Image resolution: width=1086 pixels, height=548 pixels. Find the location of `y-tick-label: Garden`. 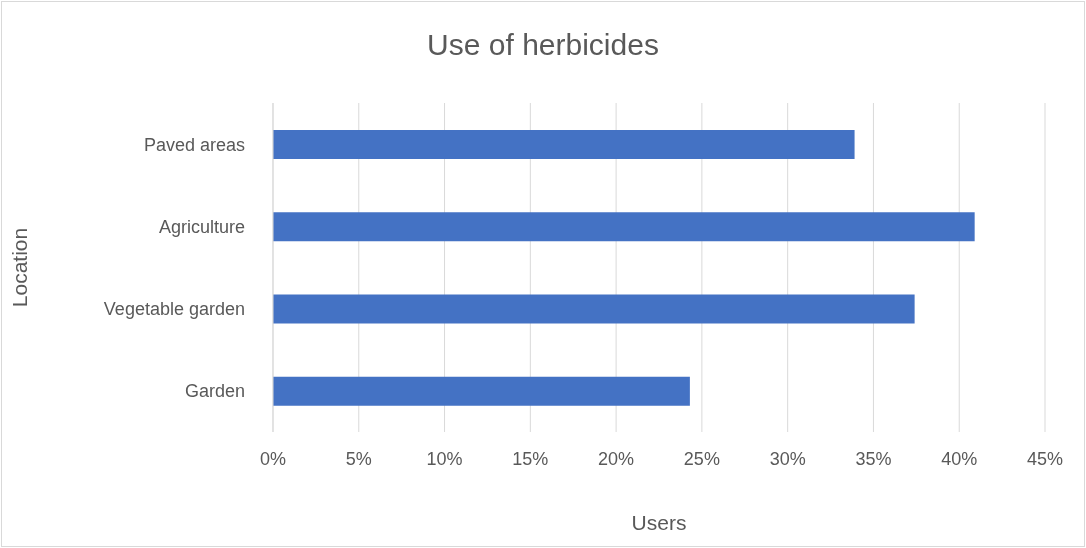

y-tick-label: Garden is located at coordinates (214, 391).